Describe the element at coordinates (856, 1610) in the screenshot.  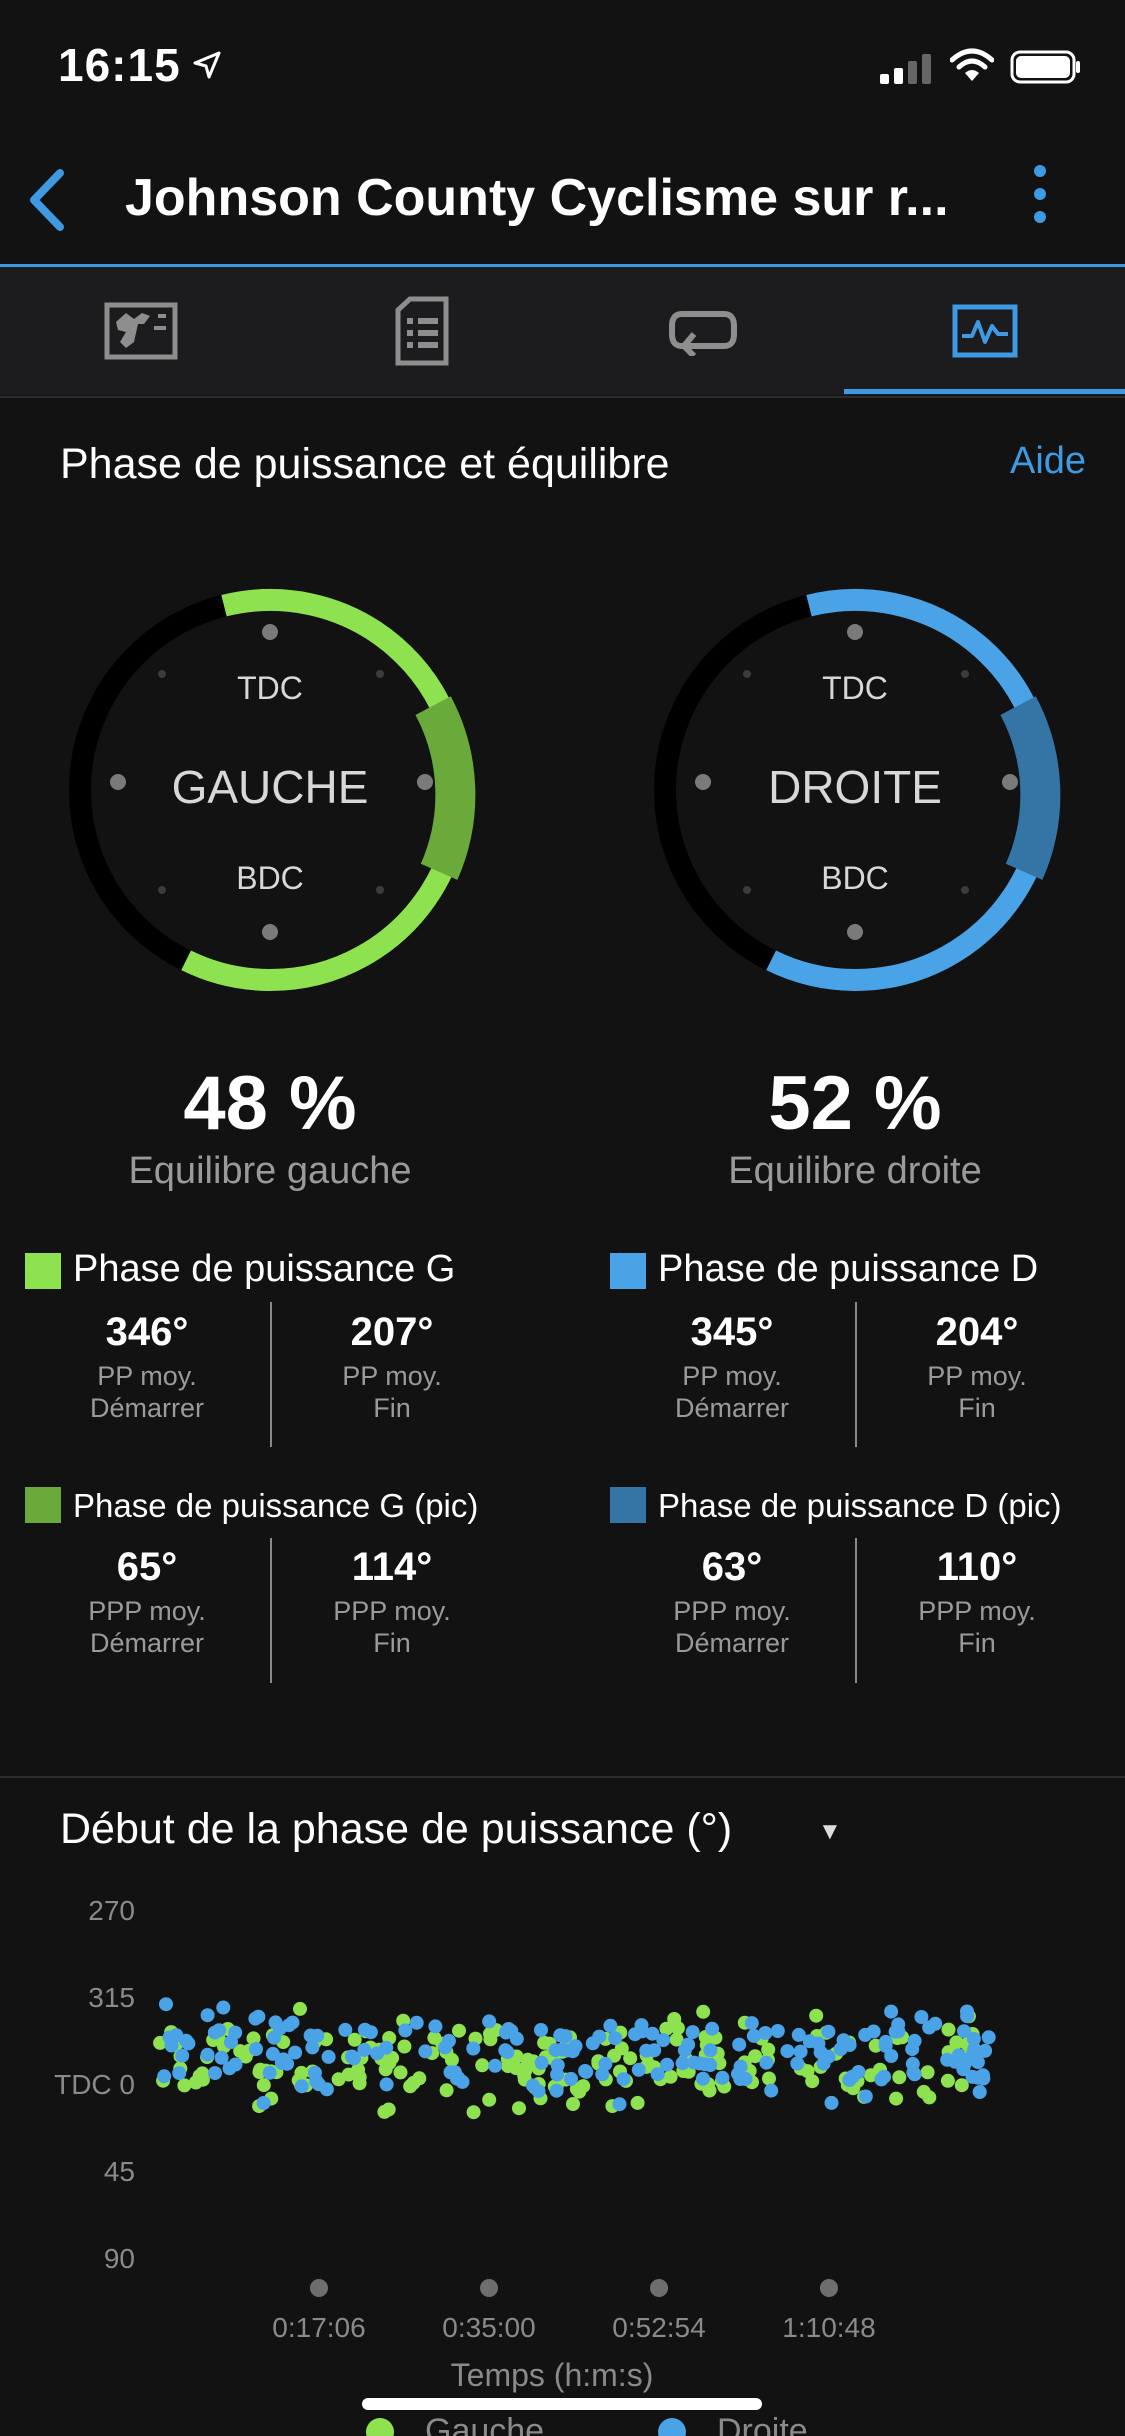
I see `right-peak-divider` at that location.